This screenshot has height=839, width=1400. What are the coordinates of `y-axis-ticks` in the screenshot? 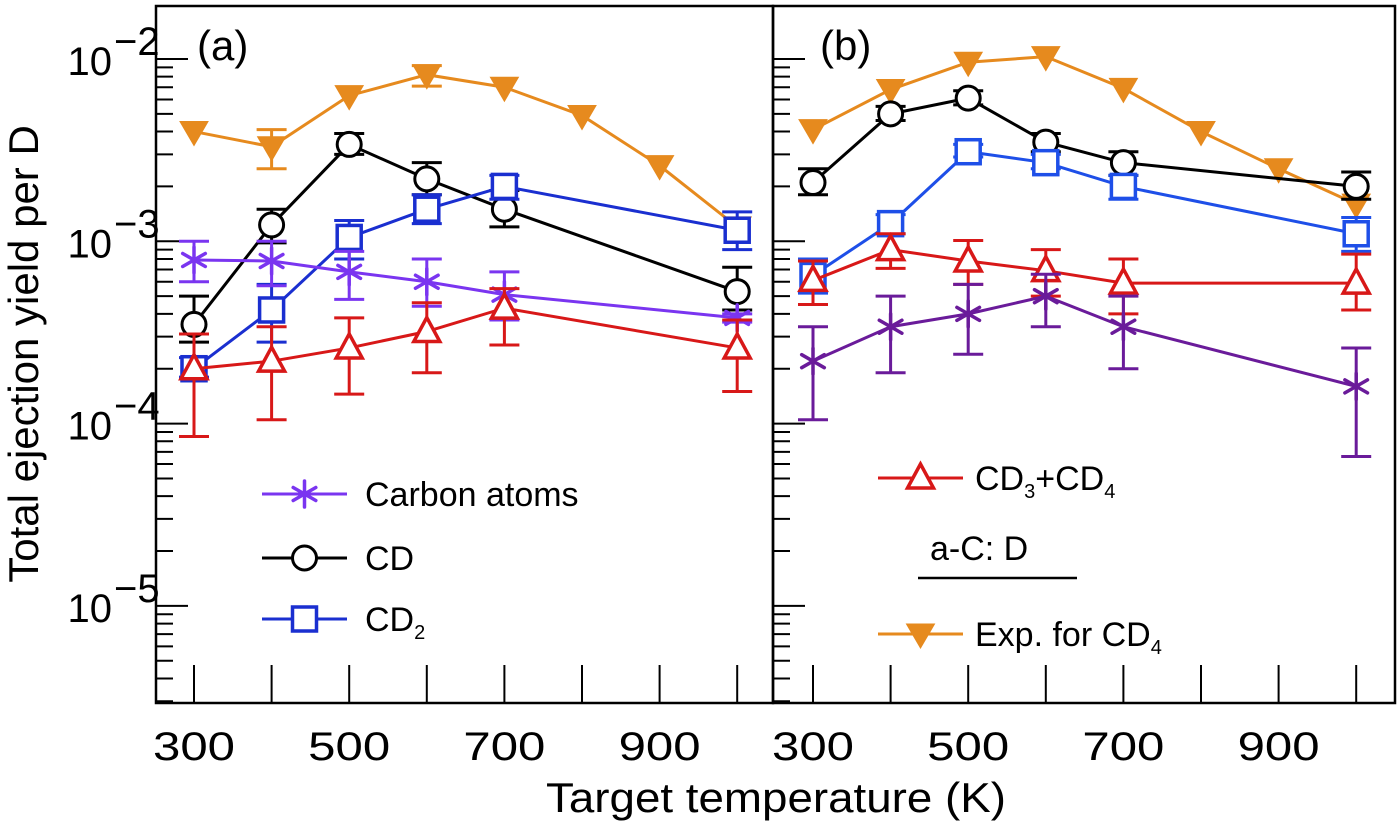 It's located at (172, 380).